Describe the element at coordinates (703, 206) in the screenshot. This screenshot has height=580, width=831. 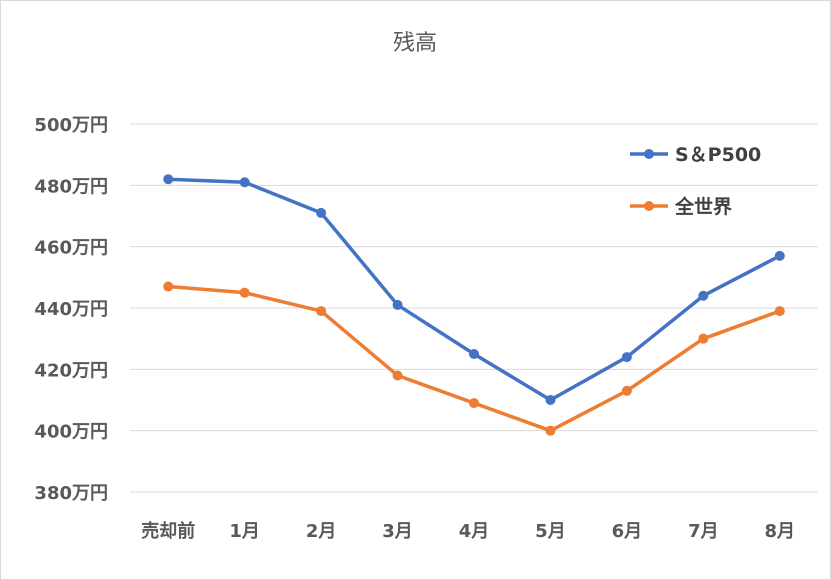
I see `legend-label: 全世界` at that location.